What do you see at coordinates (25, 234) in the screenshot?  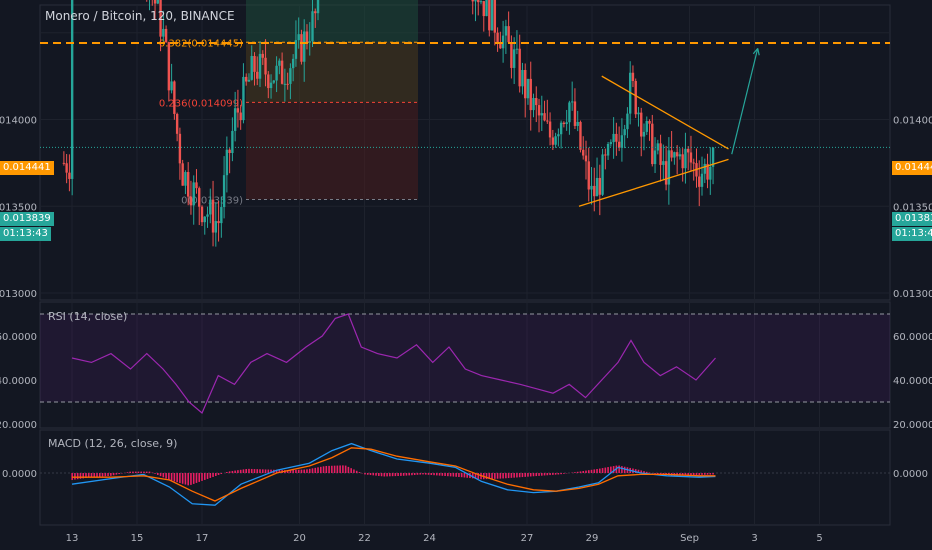 I see `countdown-tag-left: 01:13:43` at bounding box center [25, 234].